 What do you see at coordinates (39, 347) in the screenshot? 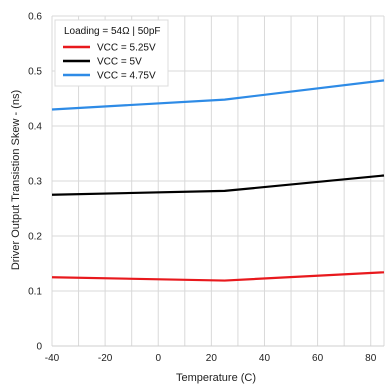
I see `y-tick-label: 0` at bounding box center [39, 347].